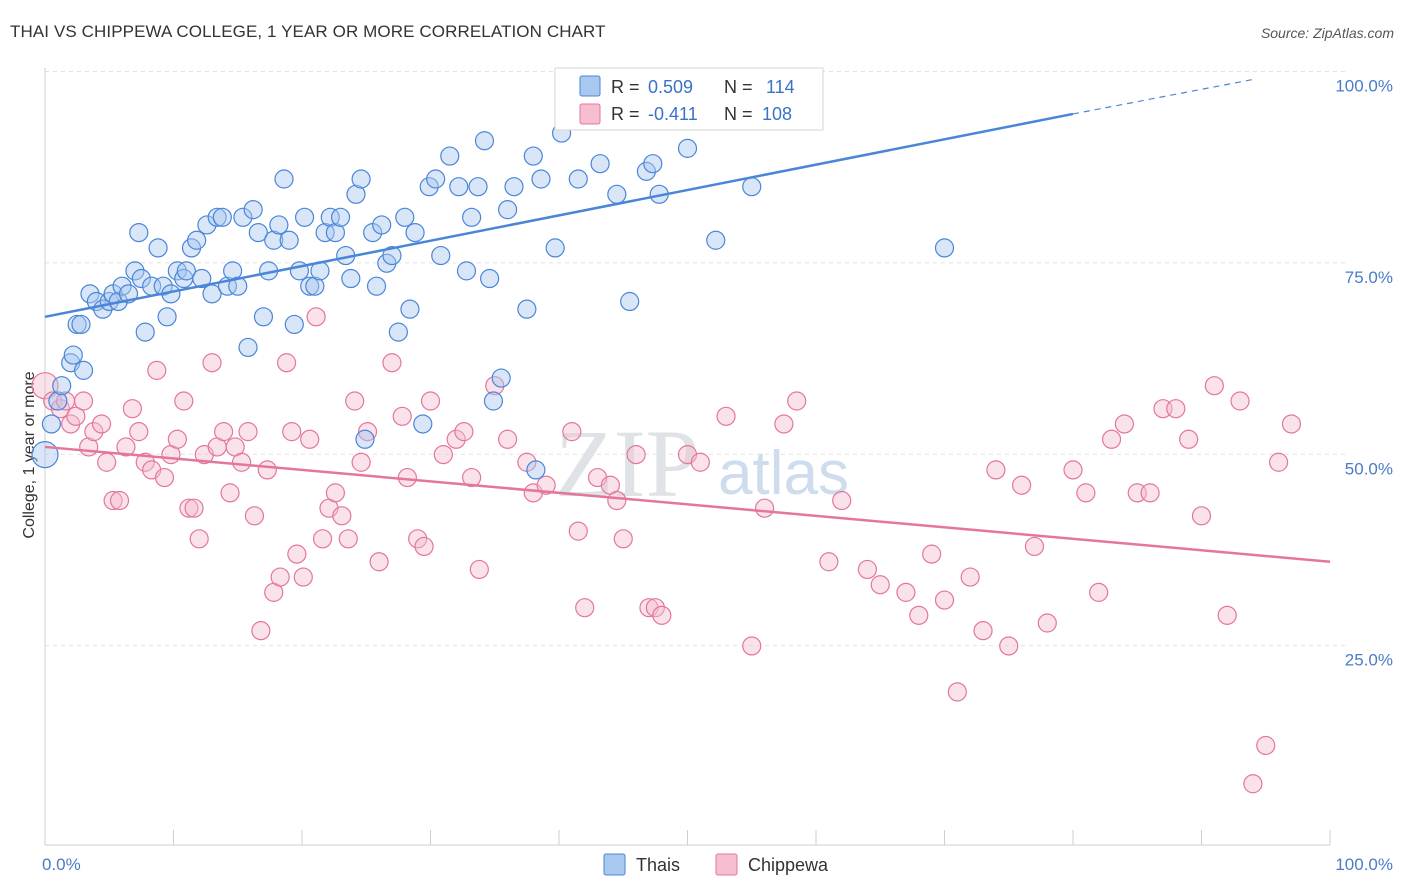 The height and width of the screenshot is (892, 1406). I want to click on legend-label-thais: Thais, so click(658, 865).